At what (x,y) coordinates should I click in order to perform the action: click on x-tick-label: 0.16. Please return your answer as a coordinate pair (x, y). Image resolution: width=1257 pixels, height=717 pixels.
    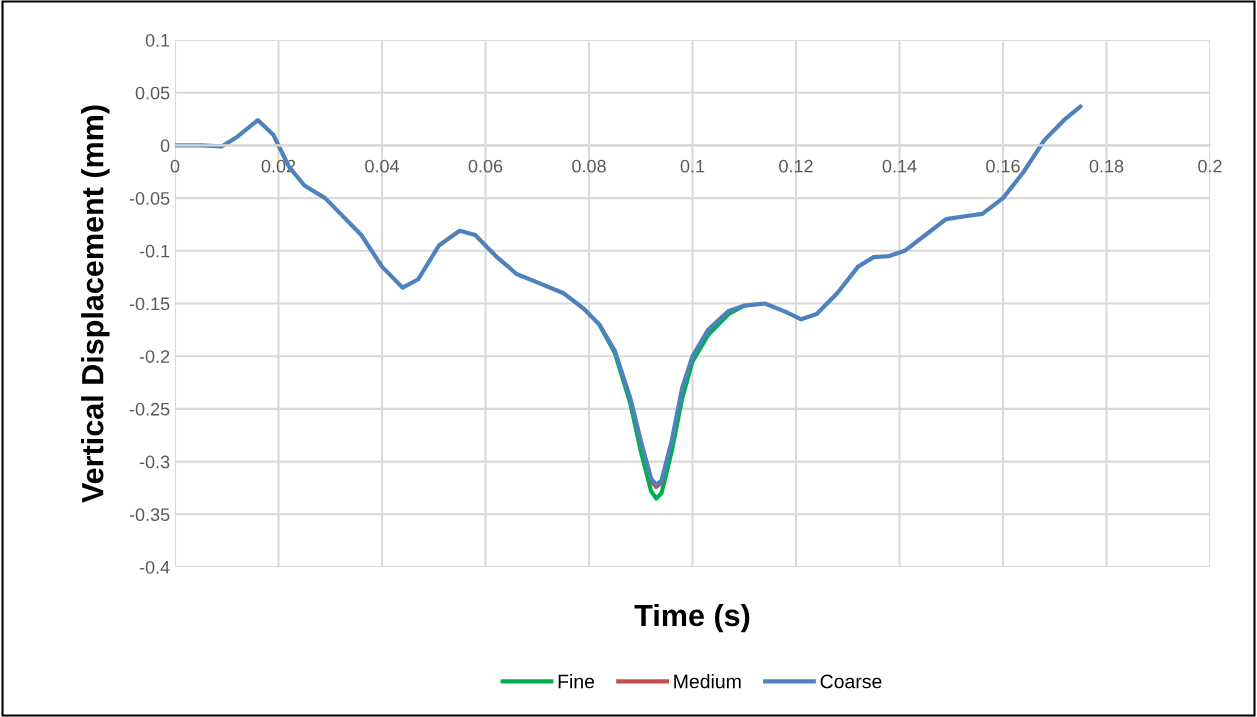
    Looking at the image, I should click on (1003, 166).